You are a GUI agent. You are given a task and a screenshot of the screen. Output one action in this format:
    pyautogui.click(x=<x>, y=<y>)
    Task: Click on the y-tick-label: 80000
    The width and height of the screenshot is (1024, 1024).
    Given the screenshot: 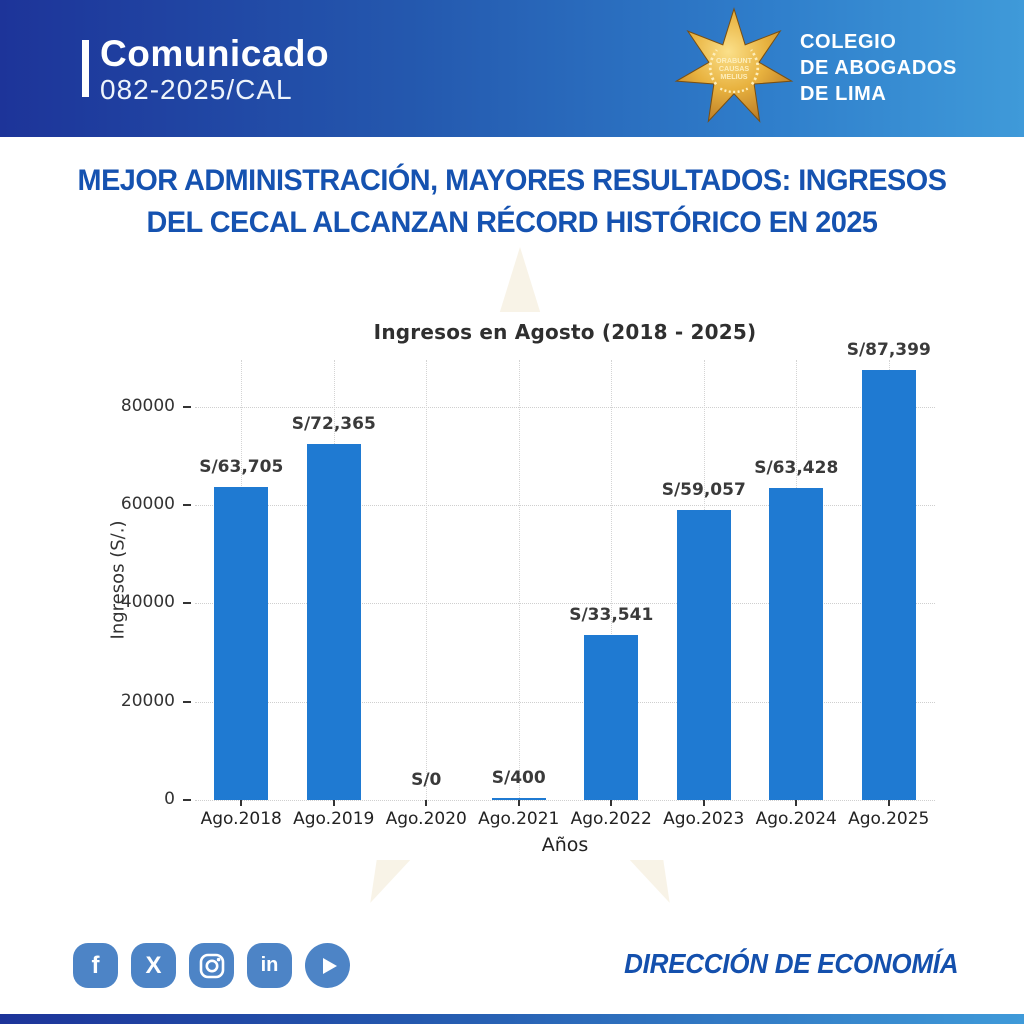 What is the action you would take?
    pyautogui.click(x=147, y=405)
    